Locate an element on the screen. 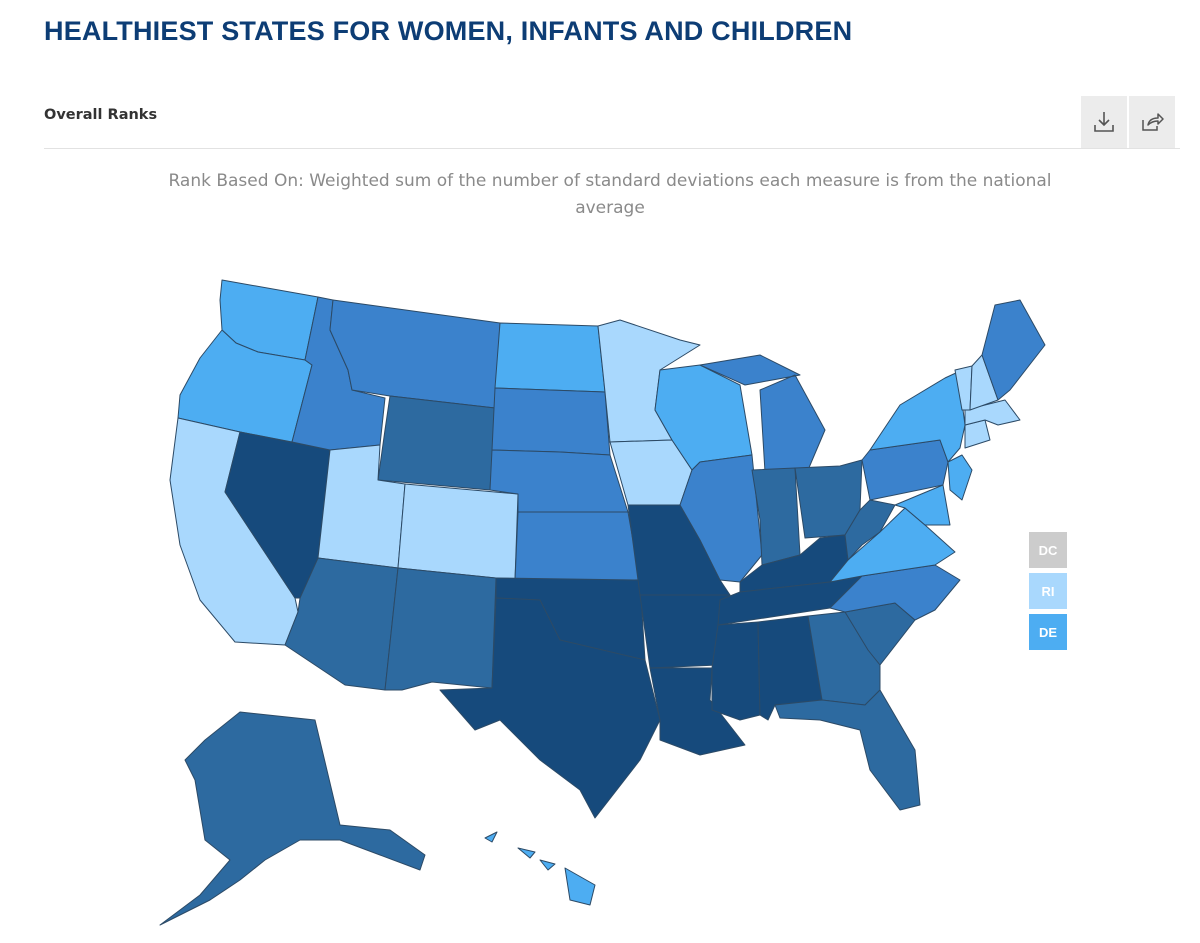 The image size is (1200, 943). small-state-DE: DE is located at coordinates (1048, 632).